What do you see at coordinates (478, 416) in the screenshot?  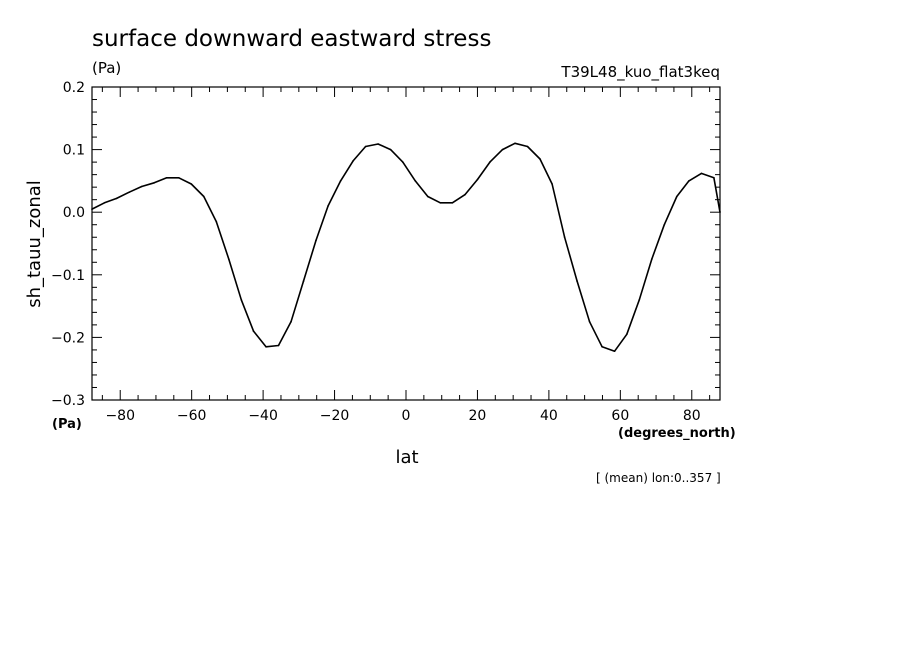 I see `x-tick-label: 20` at bounding box center [478, 416].